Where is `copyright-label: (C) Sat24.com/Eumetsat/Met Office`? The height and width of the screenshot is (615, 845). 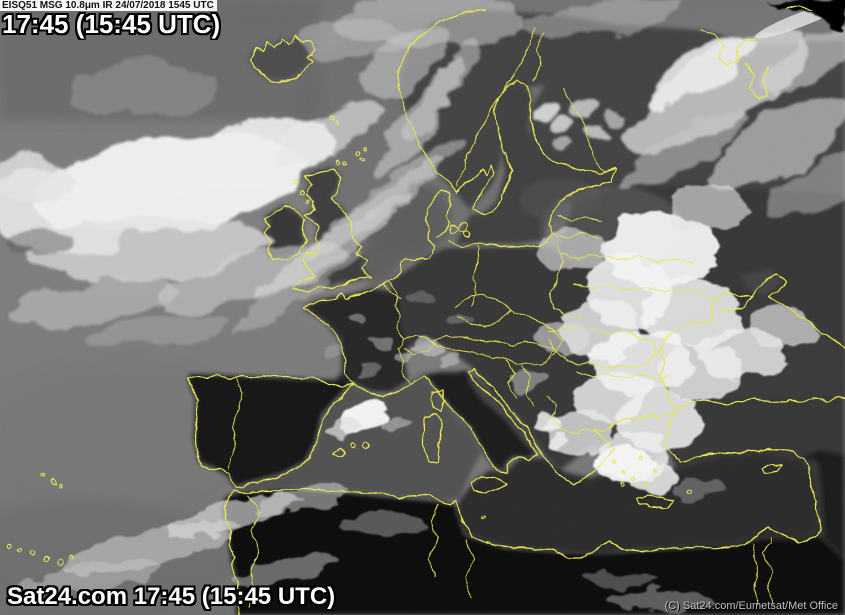
copyright-label: (C) Sat24.com/Eumetsat/Met Office is located at coordinates (751, 606).